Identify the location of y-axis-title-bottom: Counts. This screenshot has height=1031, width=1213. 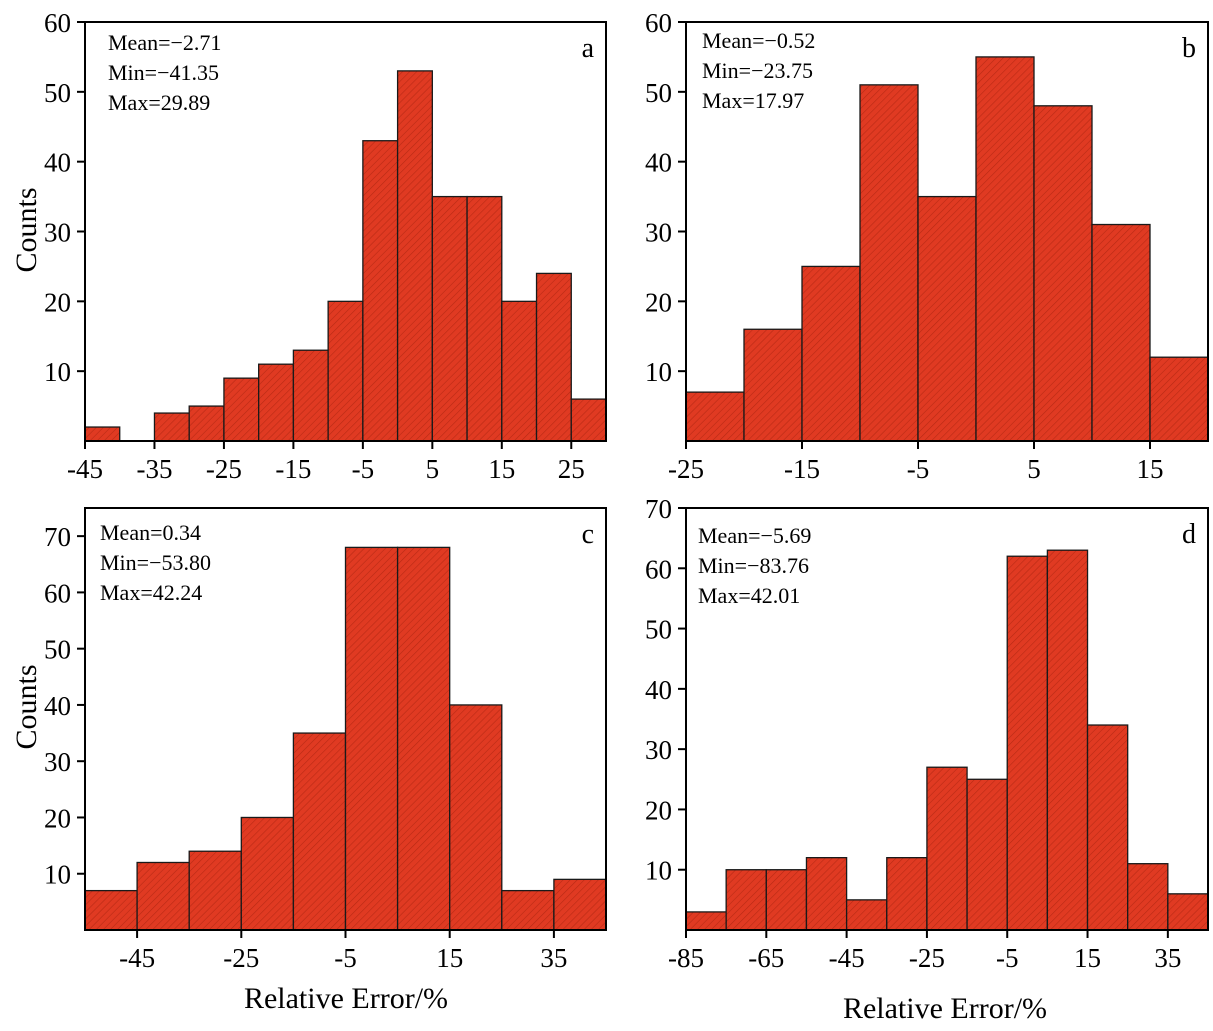
(26, 706).